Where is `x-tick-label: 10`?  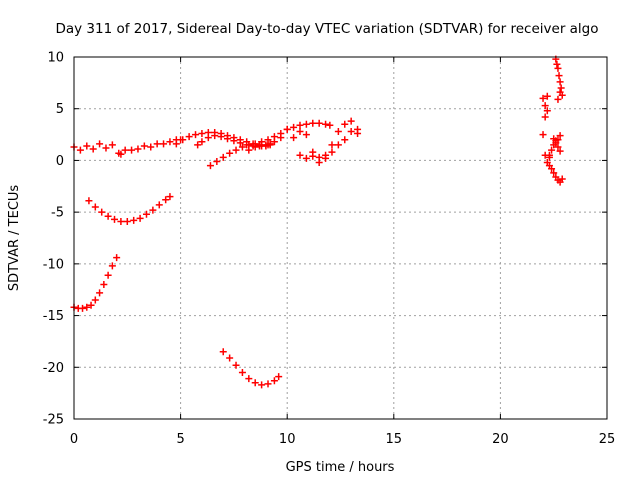 x-tick-label: 10 is located at coordinates (287, 439).